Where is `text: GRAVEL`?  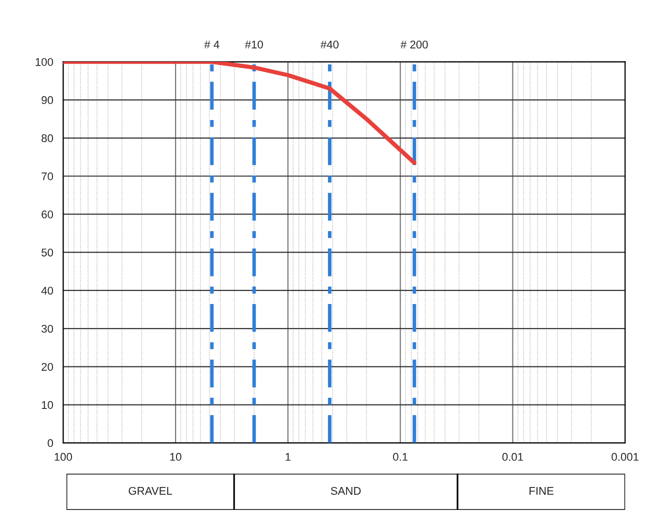 text: GRAVEL is located at coordinates (150, 490).